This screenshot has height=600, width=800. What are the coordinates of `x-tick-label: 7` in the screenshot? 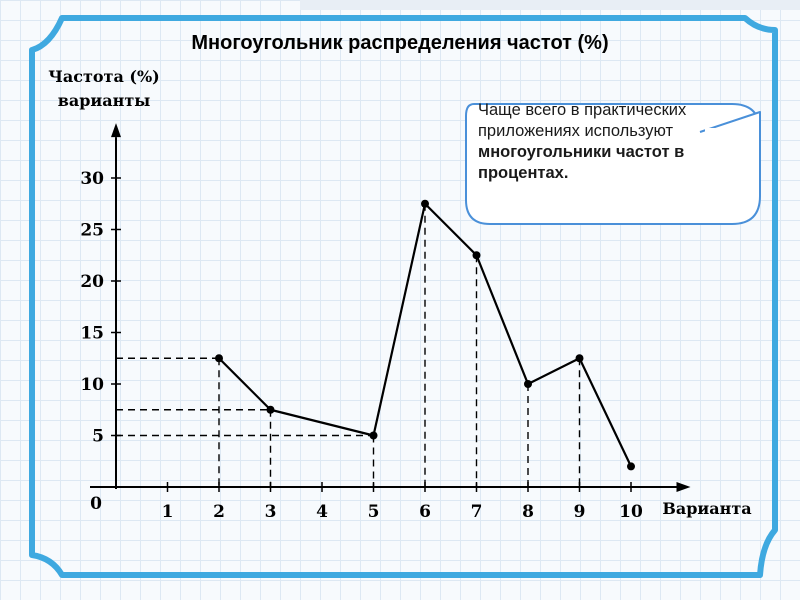 It's located at (477, 512).